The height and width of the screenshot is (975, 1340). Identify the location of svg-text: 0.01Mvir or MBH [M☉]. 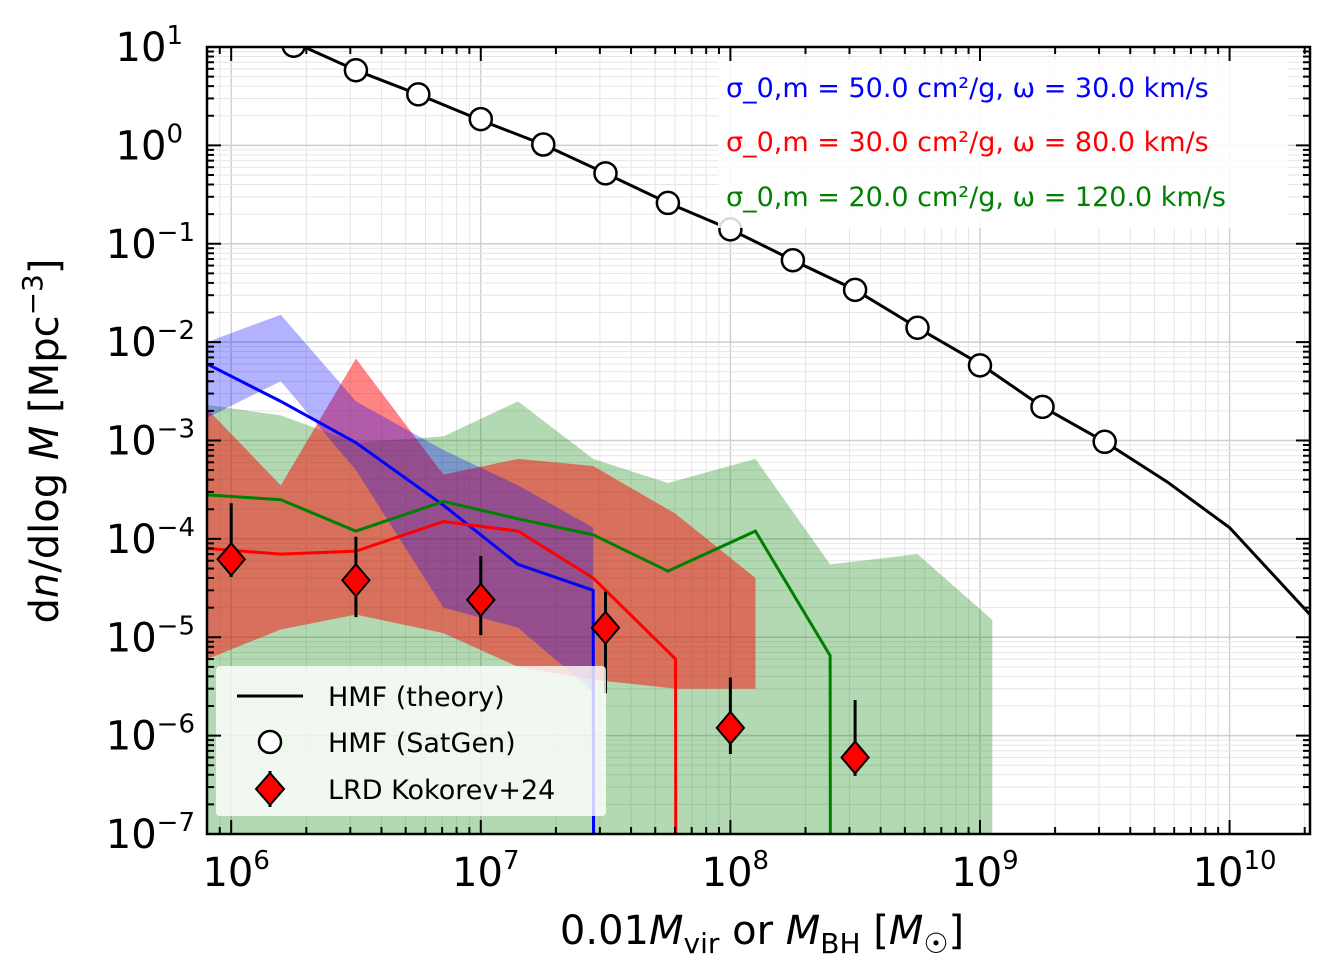
(762, 934).